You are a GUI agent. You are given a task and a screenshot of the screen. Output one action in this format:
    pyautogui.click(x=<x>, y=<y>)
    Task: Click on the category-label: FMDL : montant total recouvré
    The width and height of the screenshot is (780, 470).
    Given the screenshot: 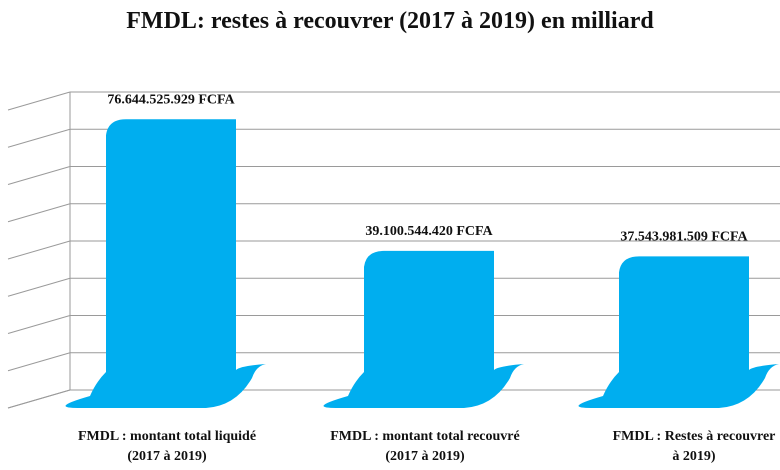 What is the action you would take?
    pyautogui.click(x=424, y=436)
    